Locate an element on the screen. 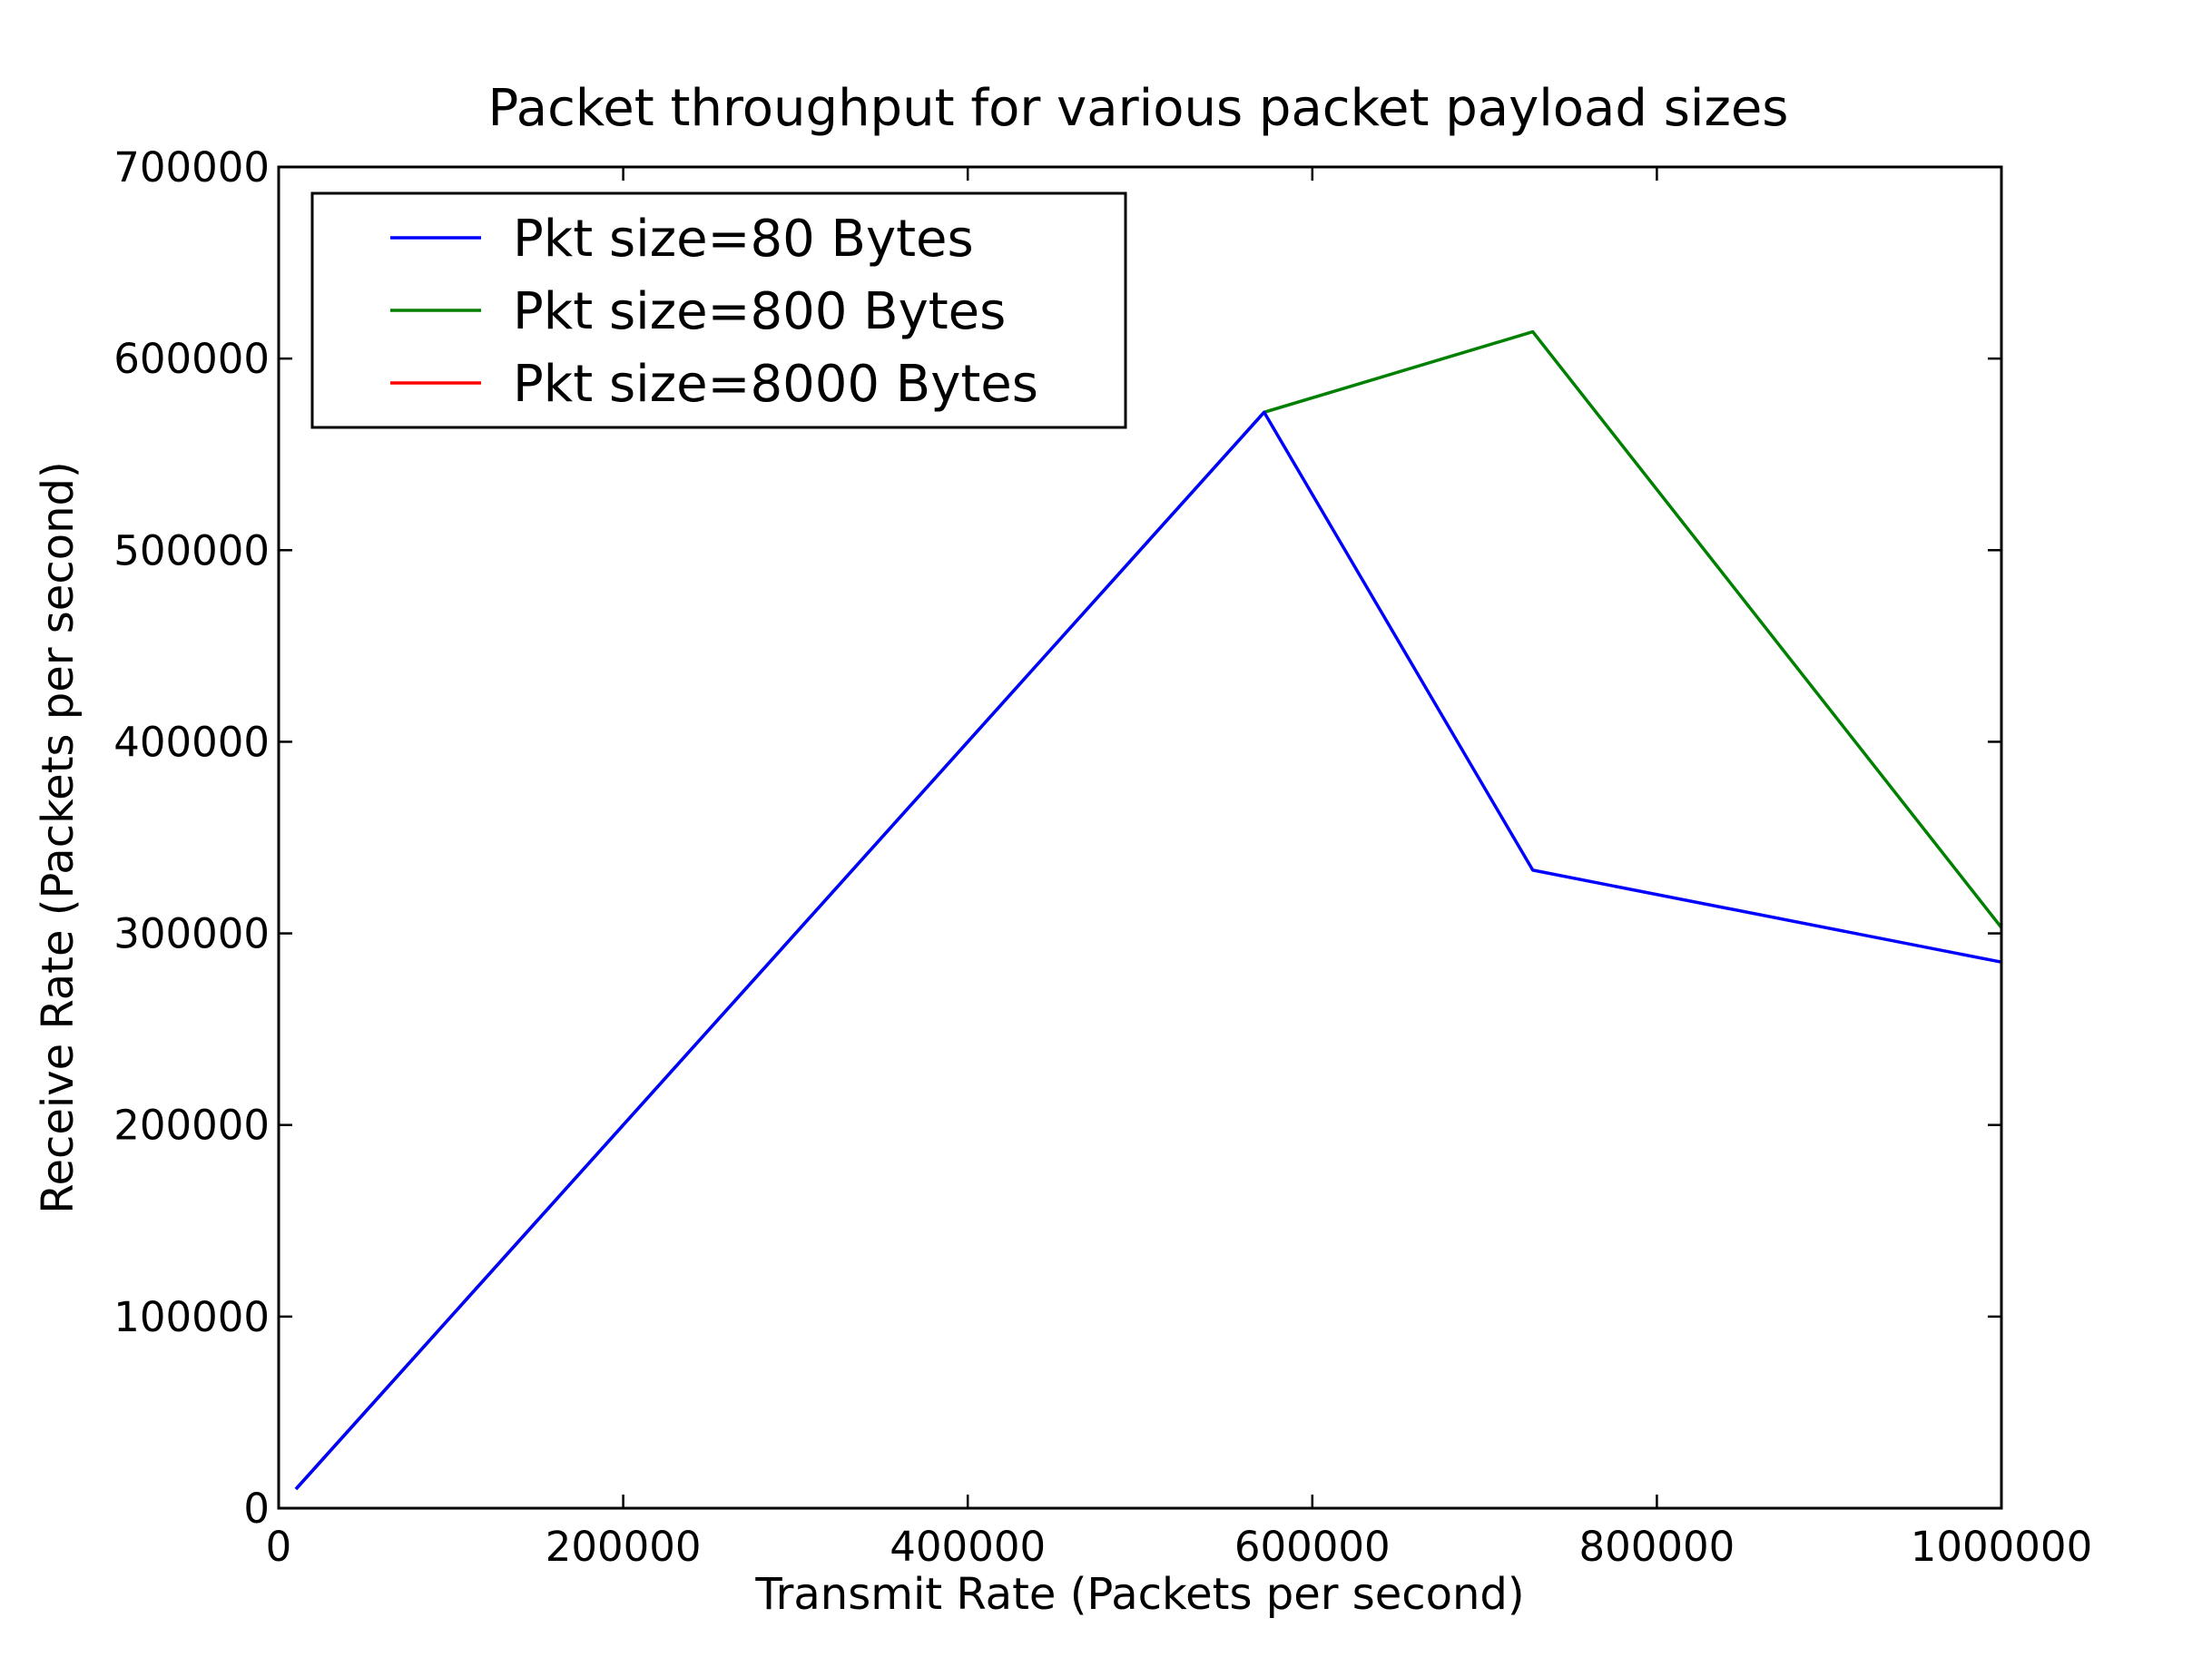 The height and width of the screenshot is (1667, 2212). y-tick-label: 300000 is located at coordinates (191, 934).